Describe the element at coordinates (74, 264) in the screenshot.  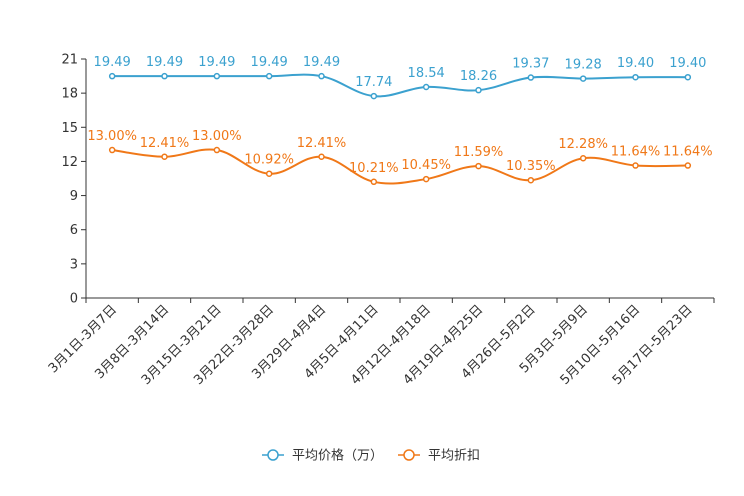
I see `y-tick-label: 3` at that location.